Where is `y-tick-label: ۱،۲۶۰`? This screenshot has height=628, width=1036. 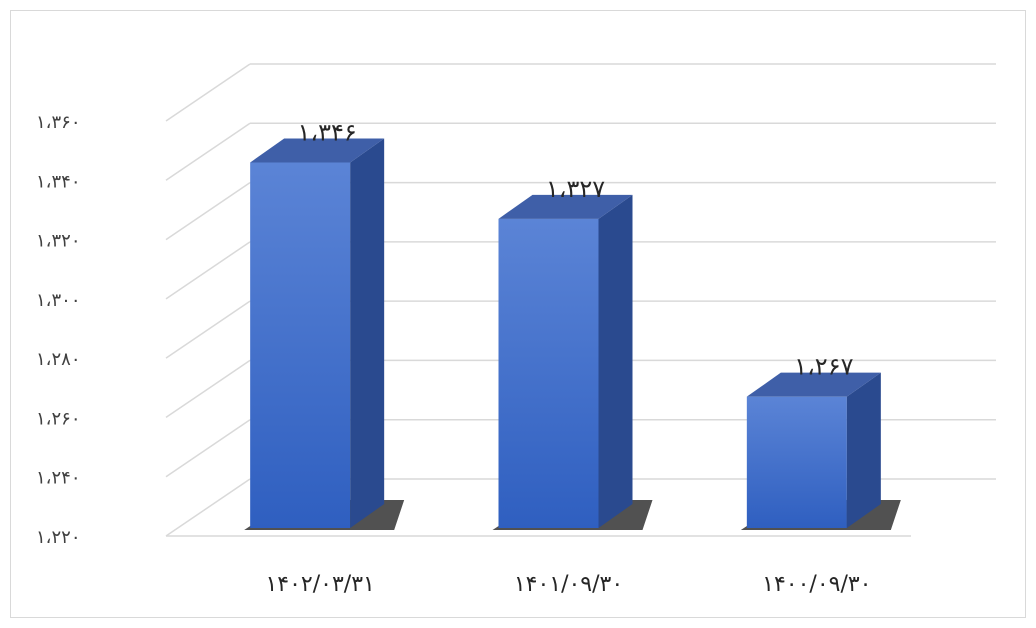
y-tick-label: ۱،۲۶۰ is located at coordinates (58, 418).